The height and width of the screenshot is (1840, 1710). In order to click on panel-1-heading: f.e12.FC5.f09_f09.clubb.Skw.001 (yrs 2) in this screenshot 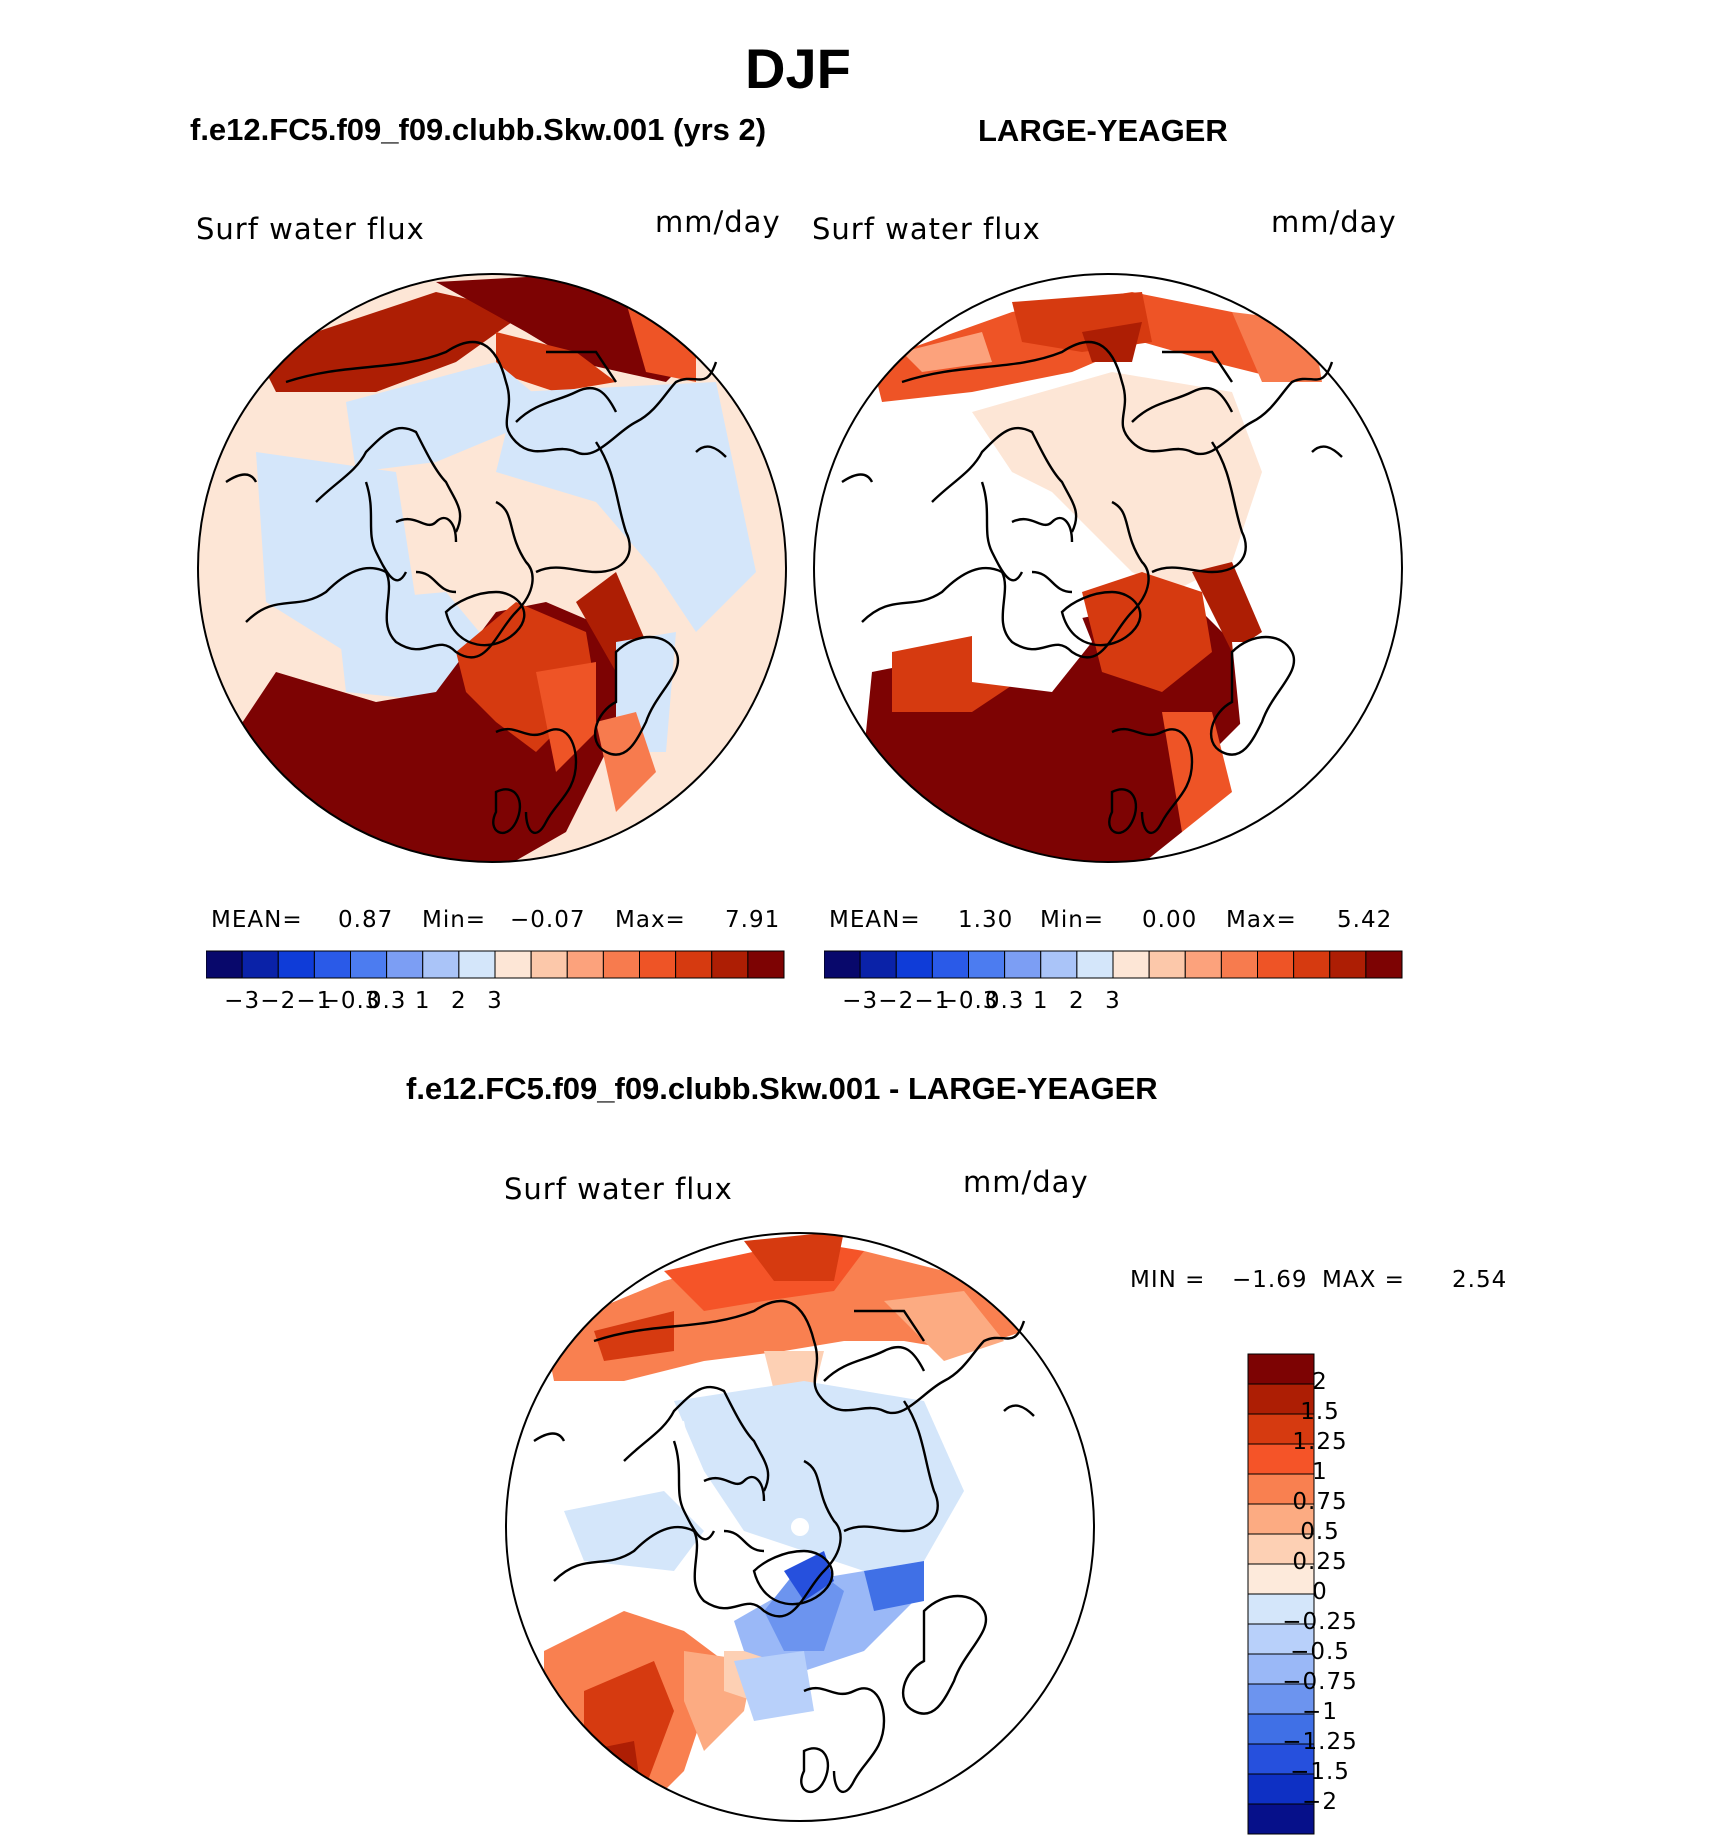, I will do `click(478, 129)`.